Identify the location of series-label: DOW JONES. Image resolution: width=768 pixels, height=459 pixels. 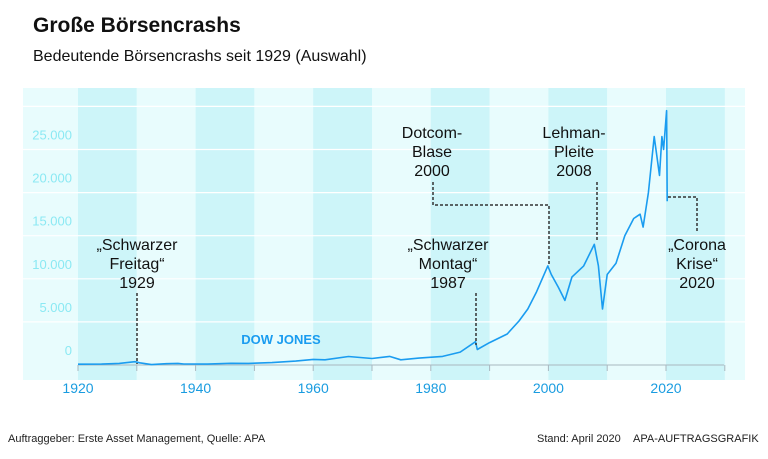
(281, 339).